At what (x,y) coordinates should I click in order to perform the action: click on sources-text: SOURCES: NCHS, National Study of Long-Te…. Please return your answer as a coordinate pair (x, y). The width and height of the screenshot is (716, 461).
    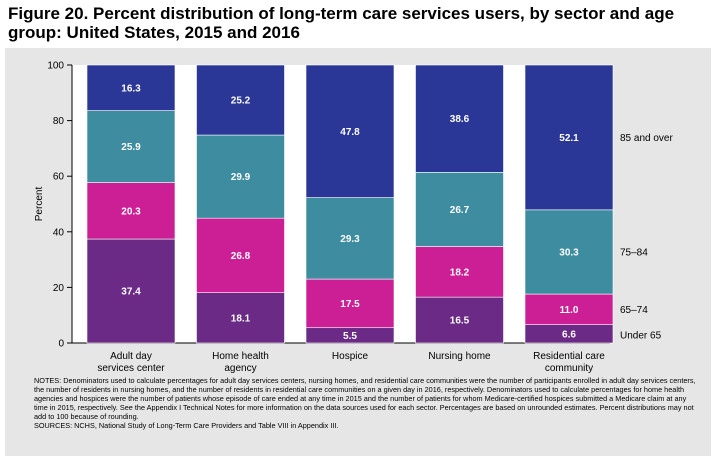
    Looking at the image, I should click on (186, 425).